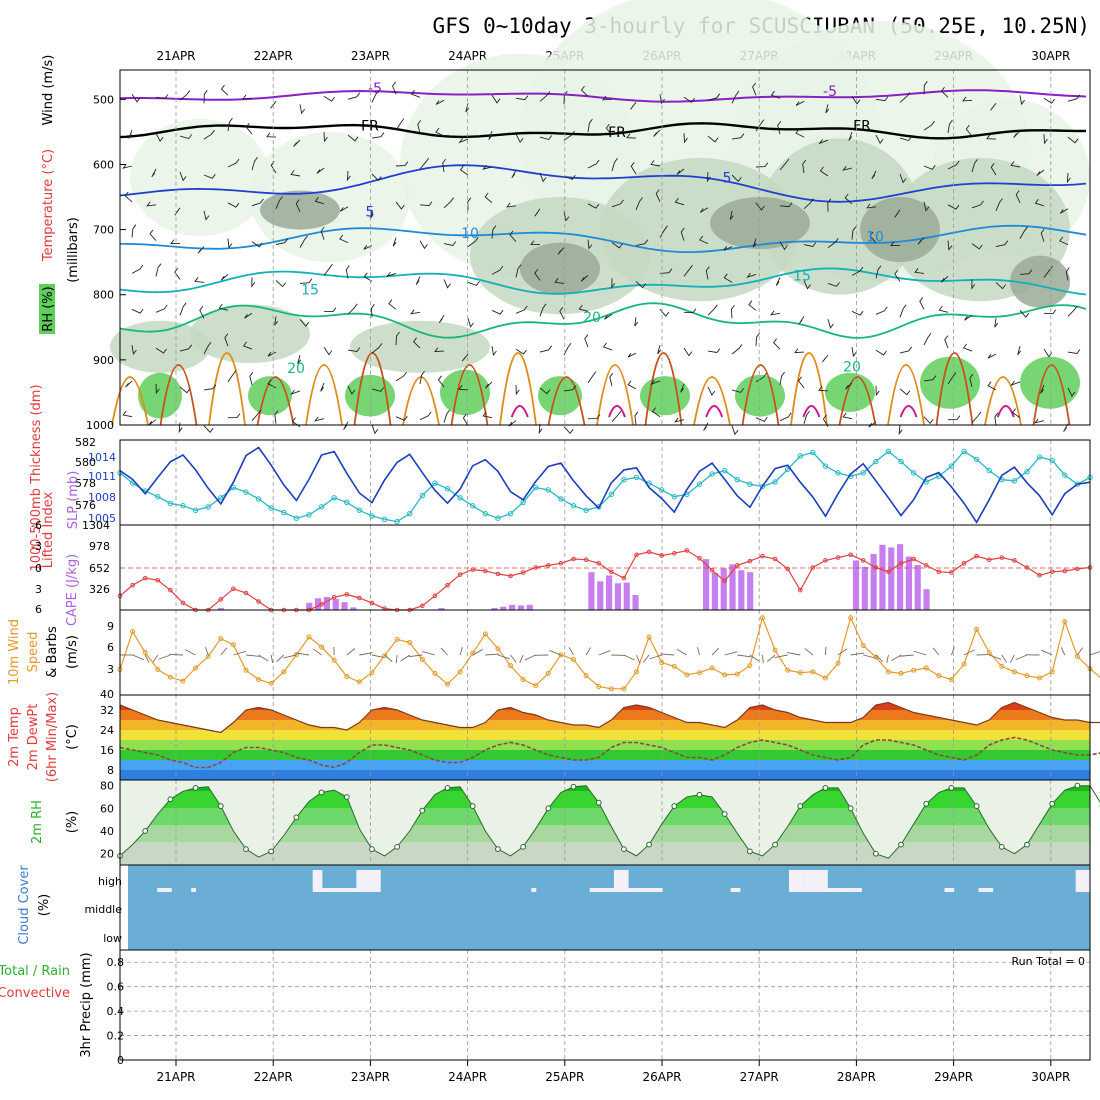 This screenshot has height=1100, width=1100. I want to click on rh-band, so click(605, 853).